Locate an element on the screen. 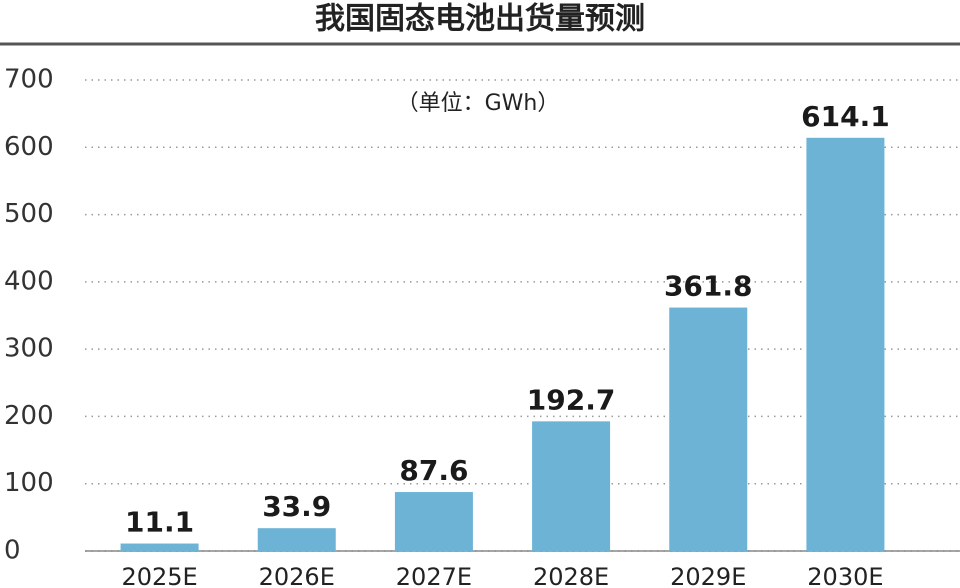  unit-label: （单位：GWh） is located at coordinates (478, 103).